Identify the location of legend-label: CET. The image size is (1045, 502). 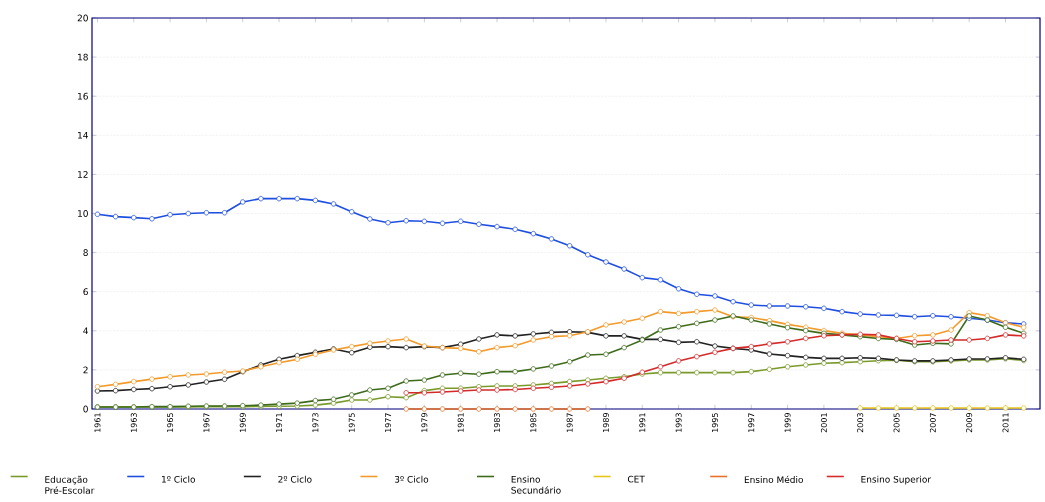
(636, 479).